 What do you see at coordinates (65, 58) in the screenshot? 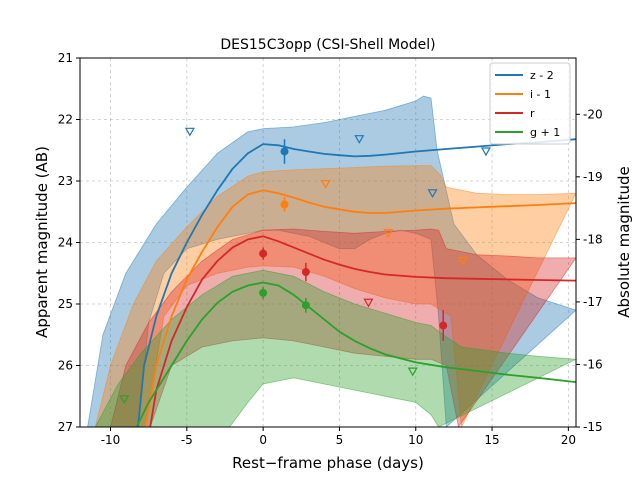
I see `y-tick-label: 21` at bounding box center [65, 58].